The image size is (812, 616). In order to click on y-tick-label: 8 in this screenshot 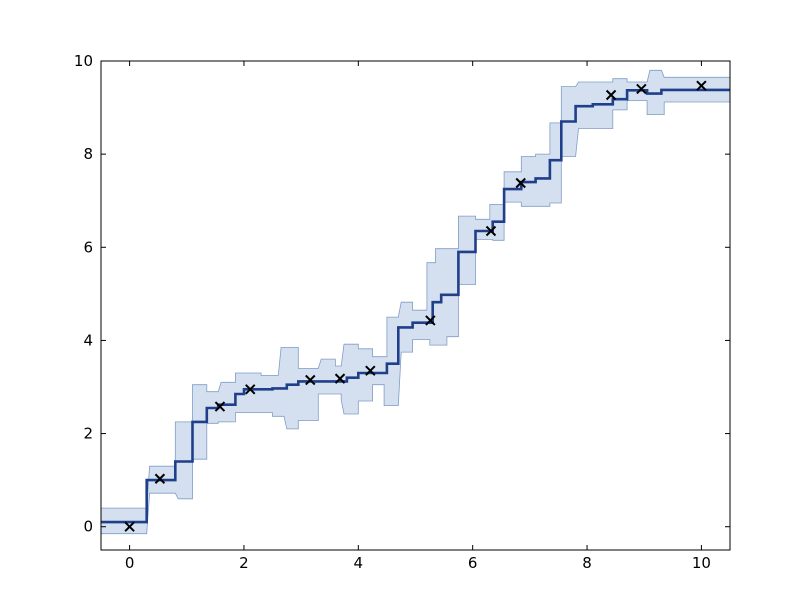, I will do `click(88, 154)`.